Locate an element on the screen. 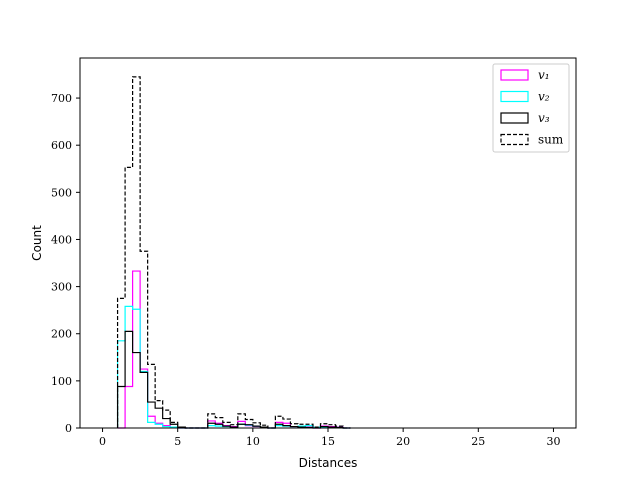 The height and width of the screenshot is (480, 640). legend: v₁ v₂ v₃ sum is located at coordinates (531, 108).